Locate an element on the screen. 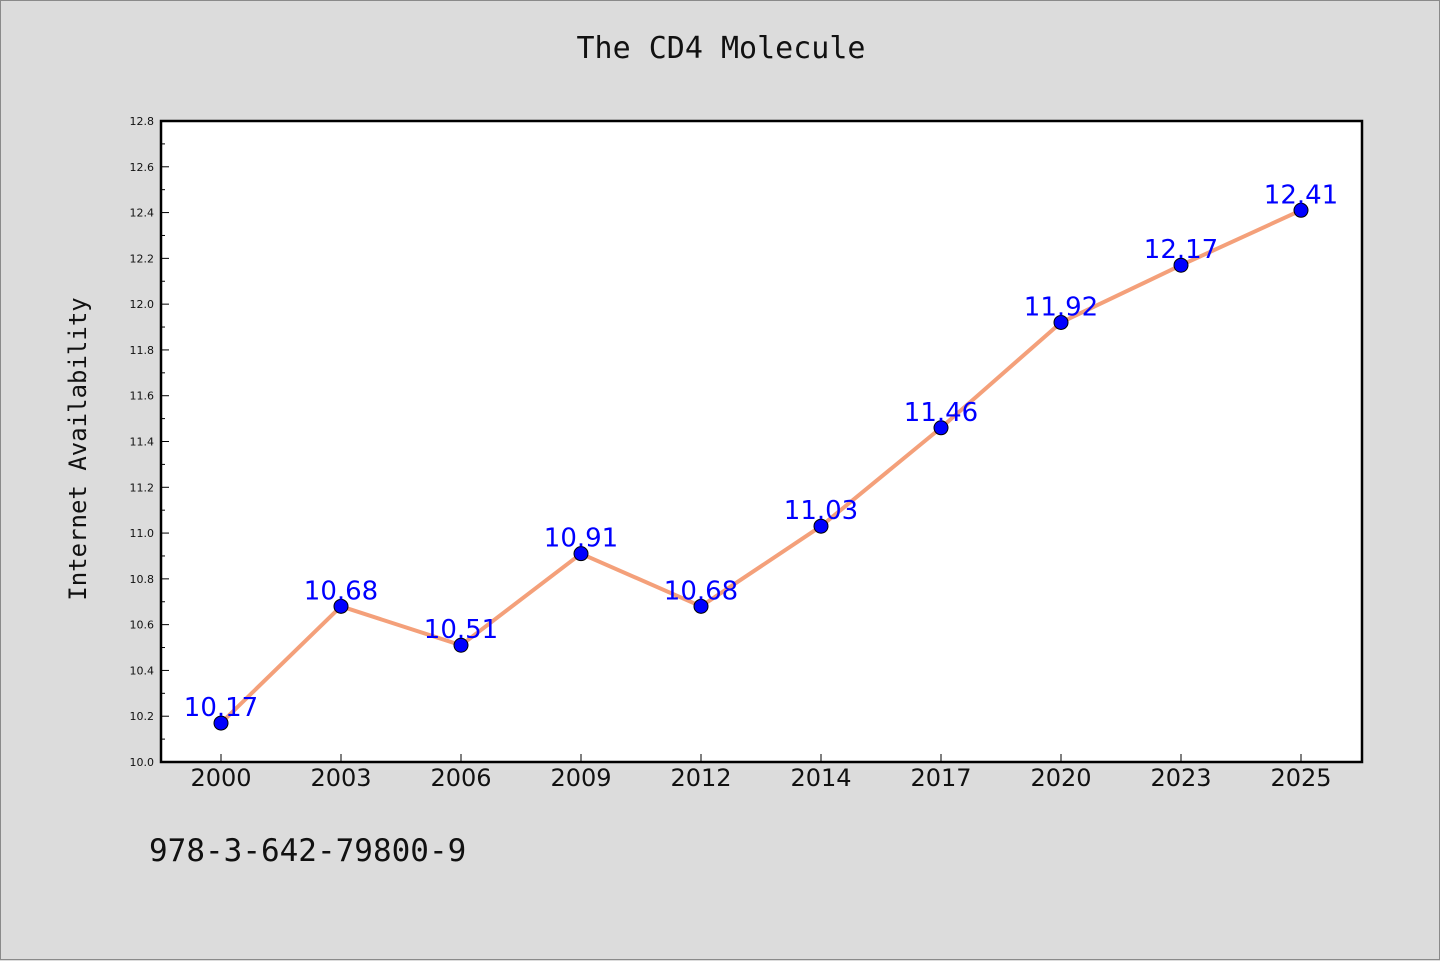 Image resolution: width=1440 pixels, height=961 pixels. x-tick-label: 2003 is located at coordinates (340, 778).